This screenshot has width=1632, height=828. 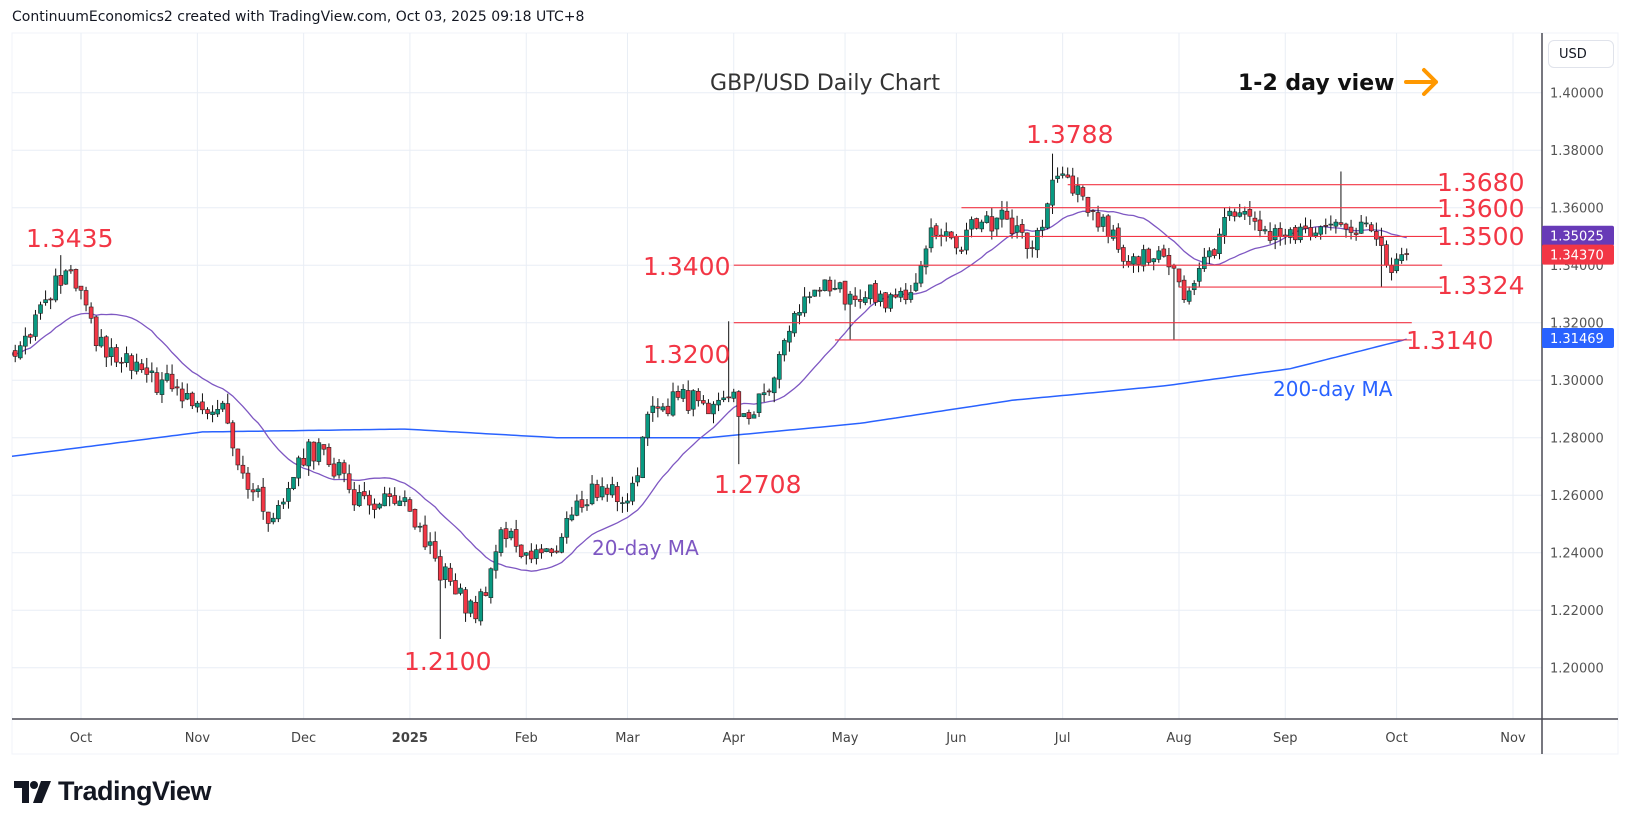 What do you see at coordinates (1480, 285) in the screenshot?
I see `level-label-1.3324: 1.3324` at bounding box center [1480, 285].